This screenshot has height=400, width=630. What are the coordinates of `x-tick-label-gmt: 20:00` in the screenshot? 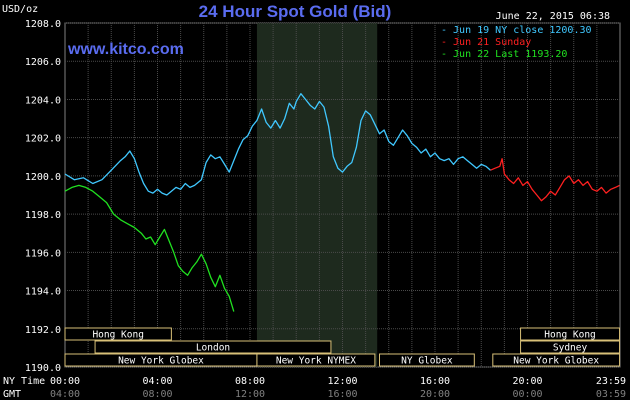 It's located at (435, 394).